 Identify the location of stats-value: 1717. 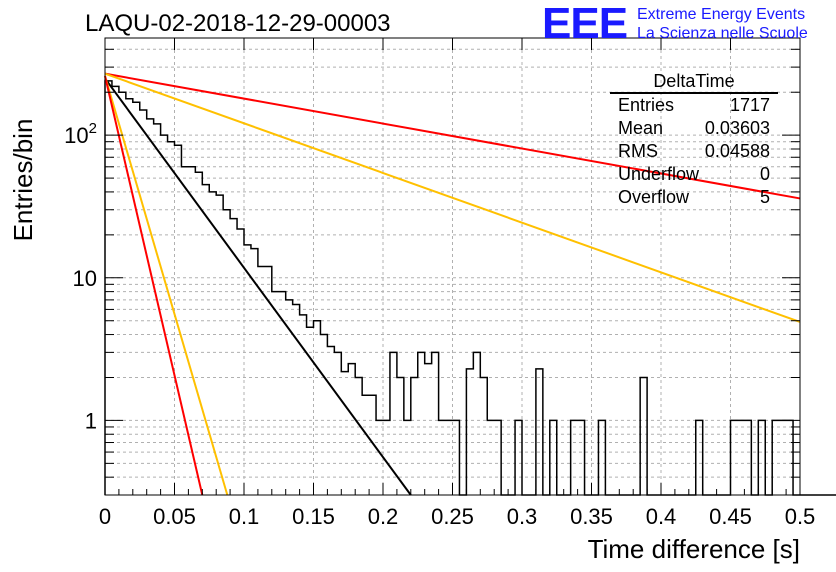
(749, 105).